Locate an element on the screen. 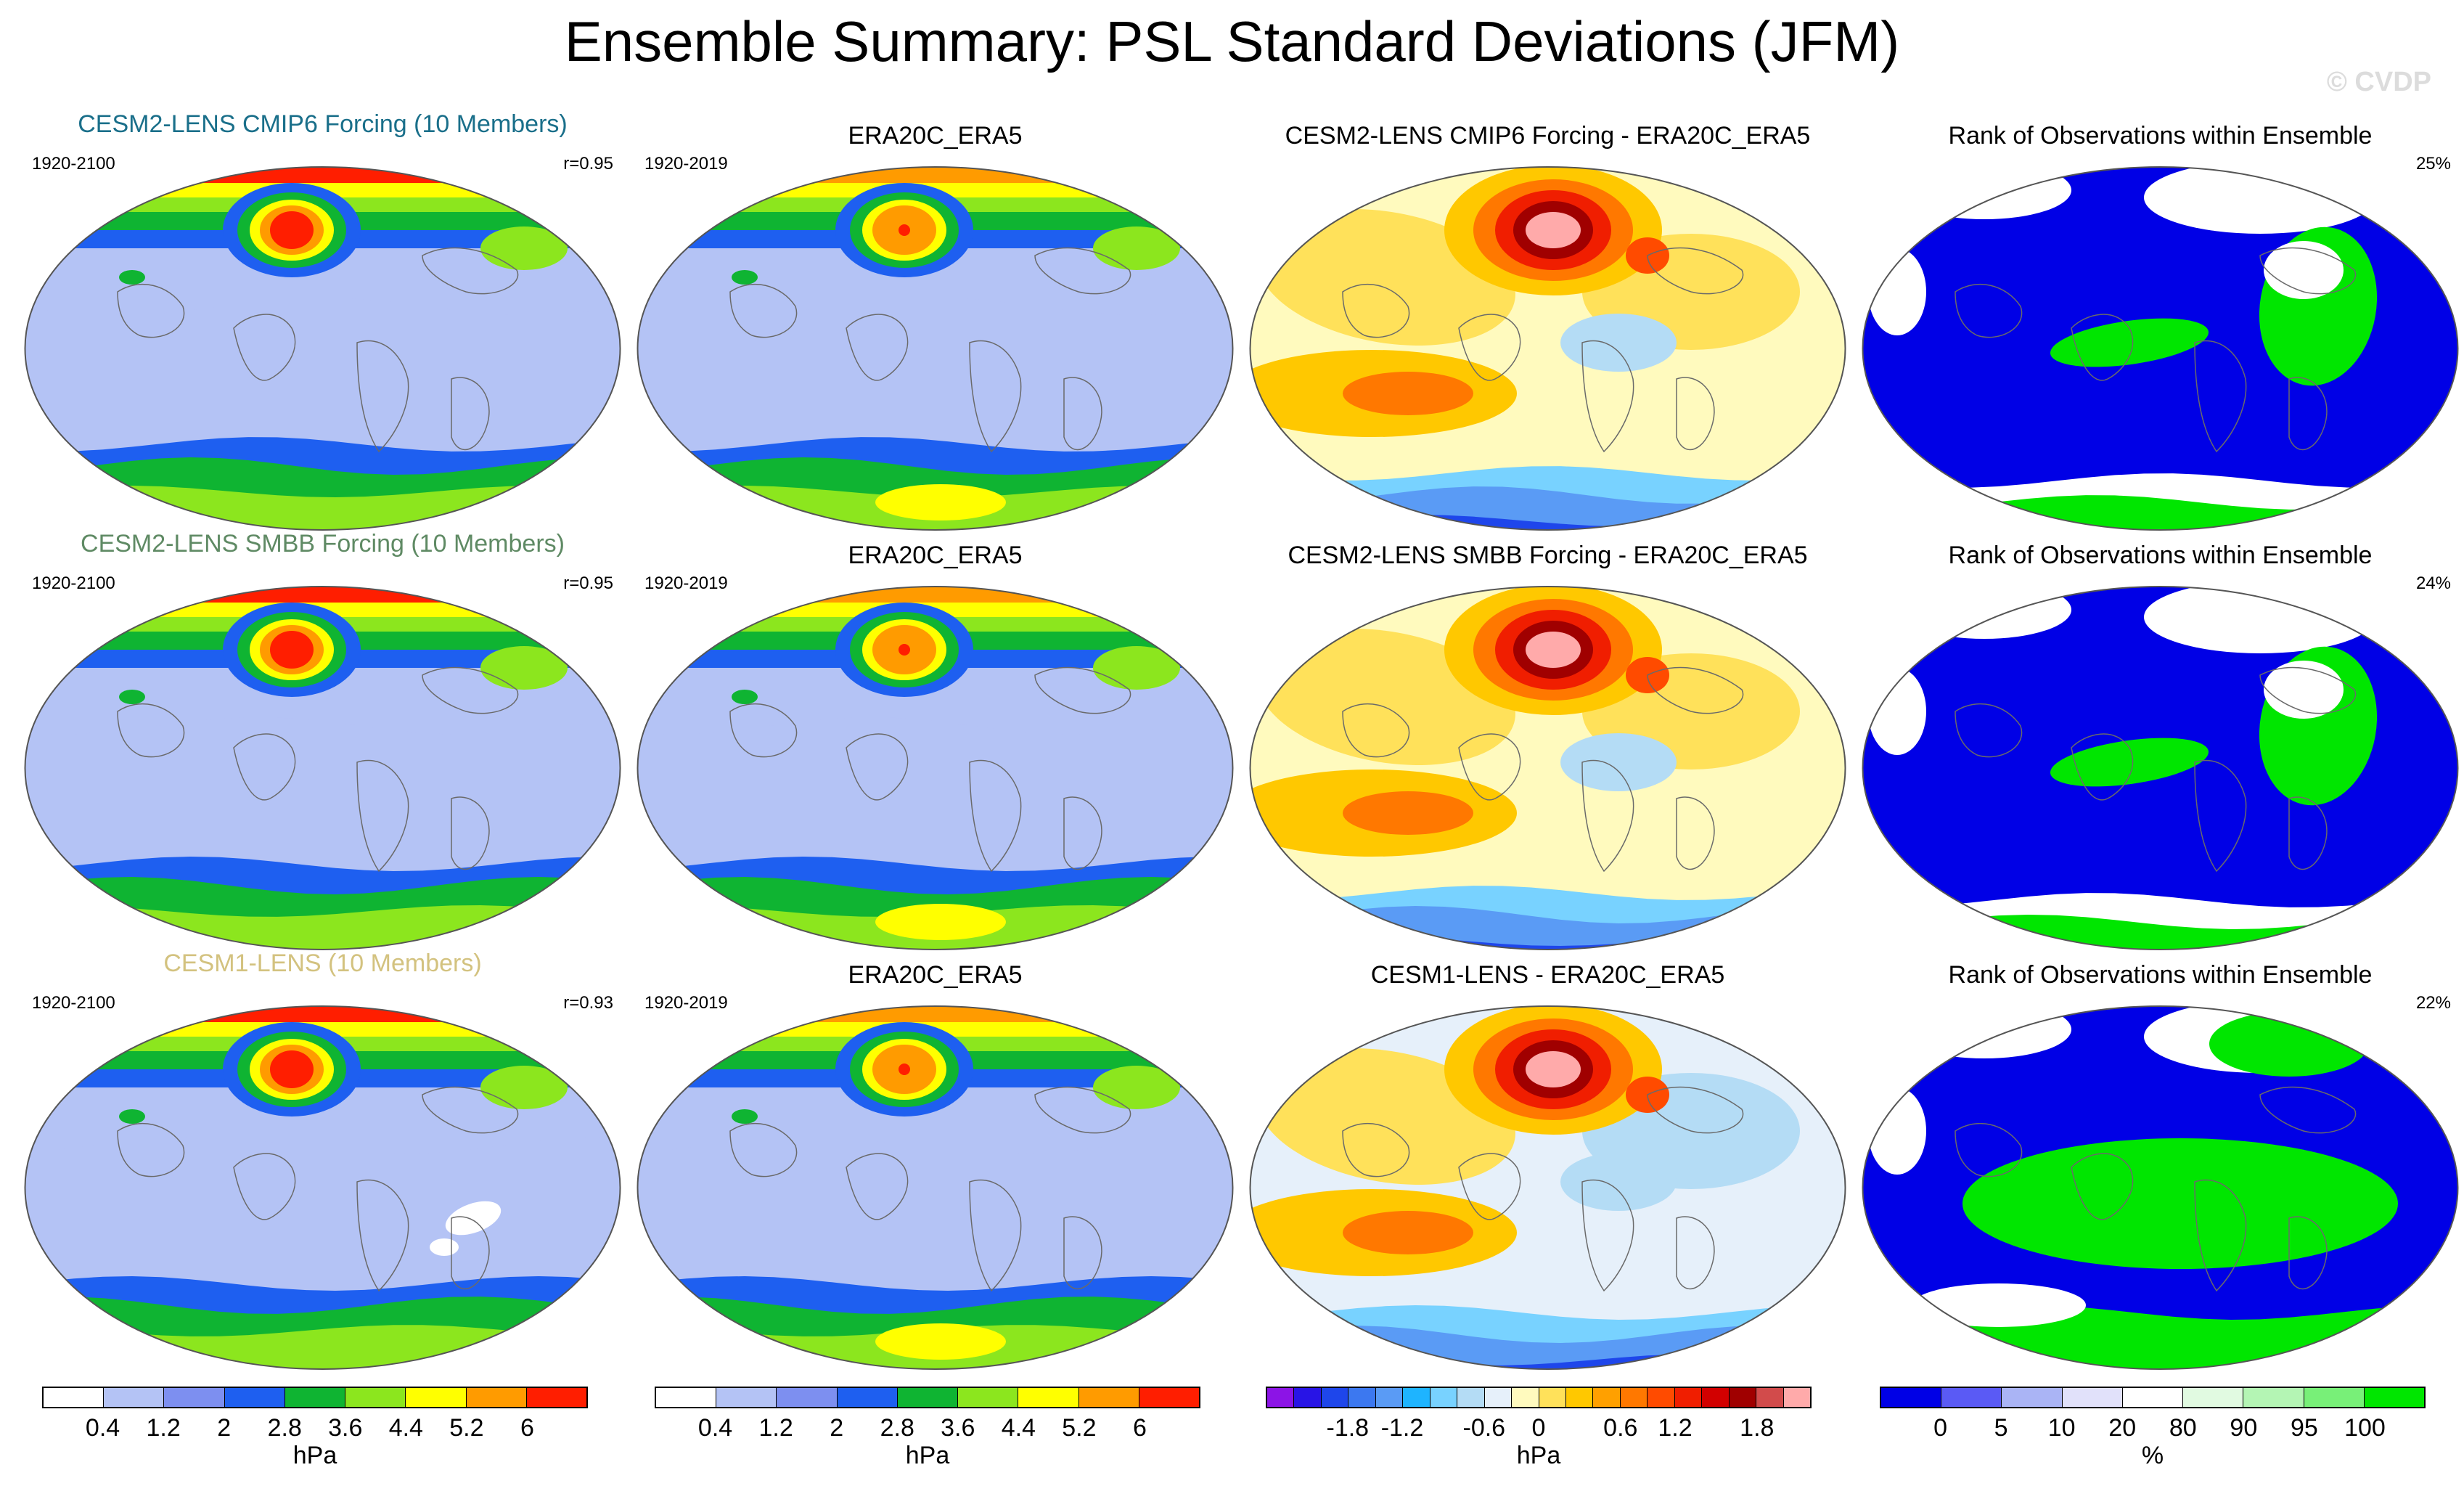 Image resolution: width=2464 pixels, height=1486 pixels. panel-rank-row3: Rank of Observations within Ensemble 22% is located at coordinates (2159, 1165).